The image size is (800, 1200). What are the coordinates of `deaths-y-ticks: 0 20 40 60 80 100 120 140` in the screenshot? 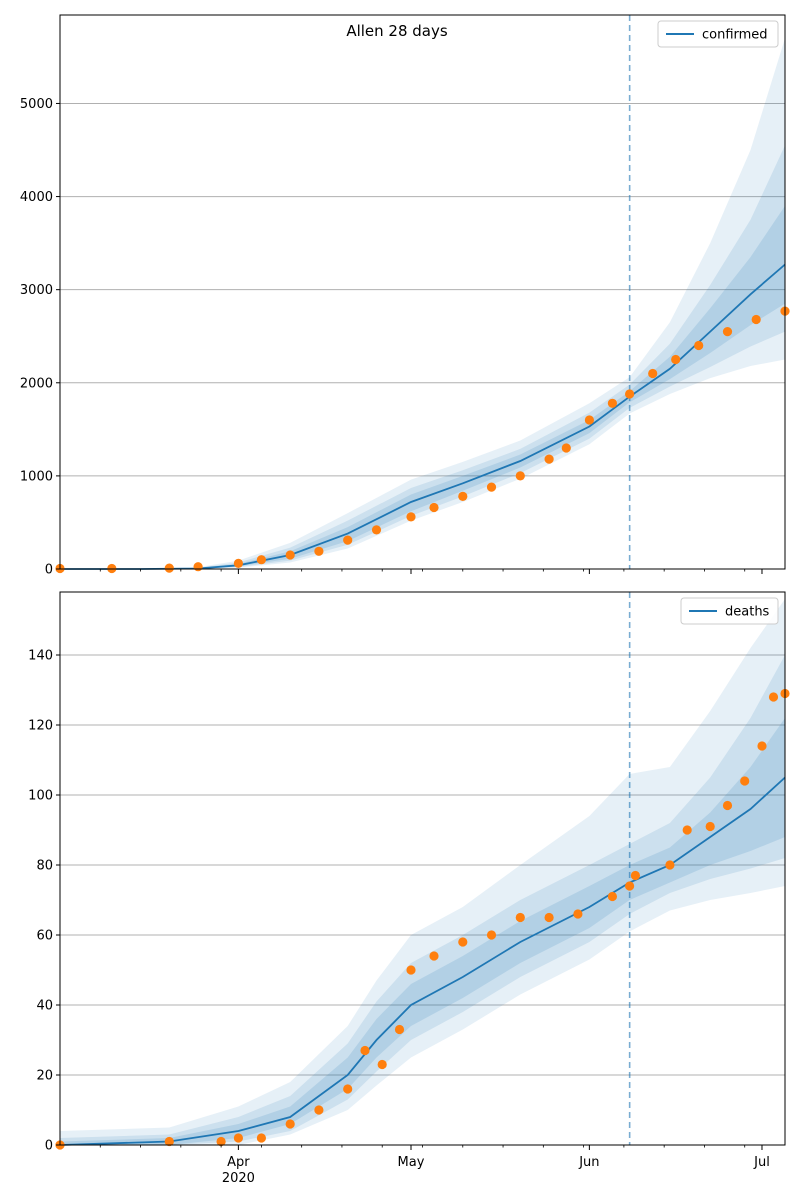 It's located at (44, 901).